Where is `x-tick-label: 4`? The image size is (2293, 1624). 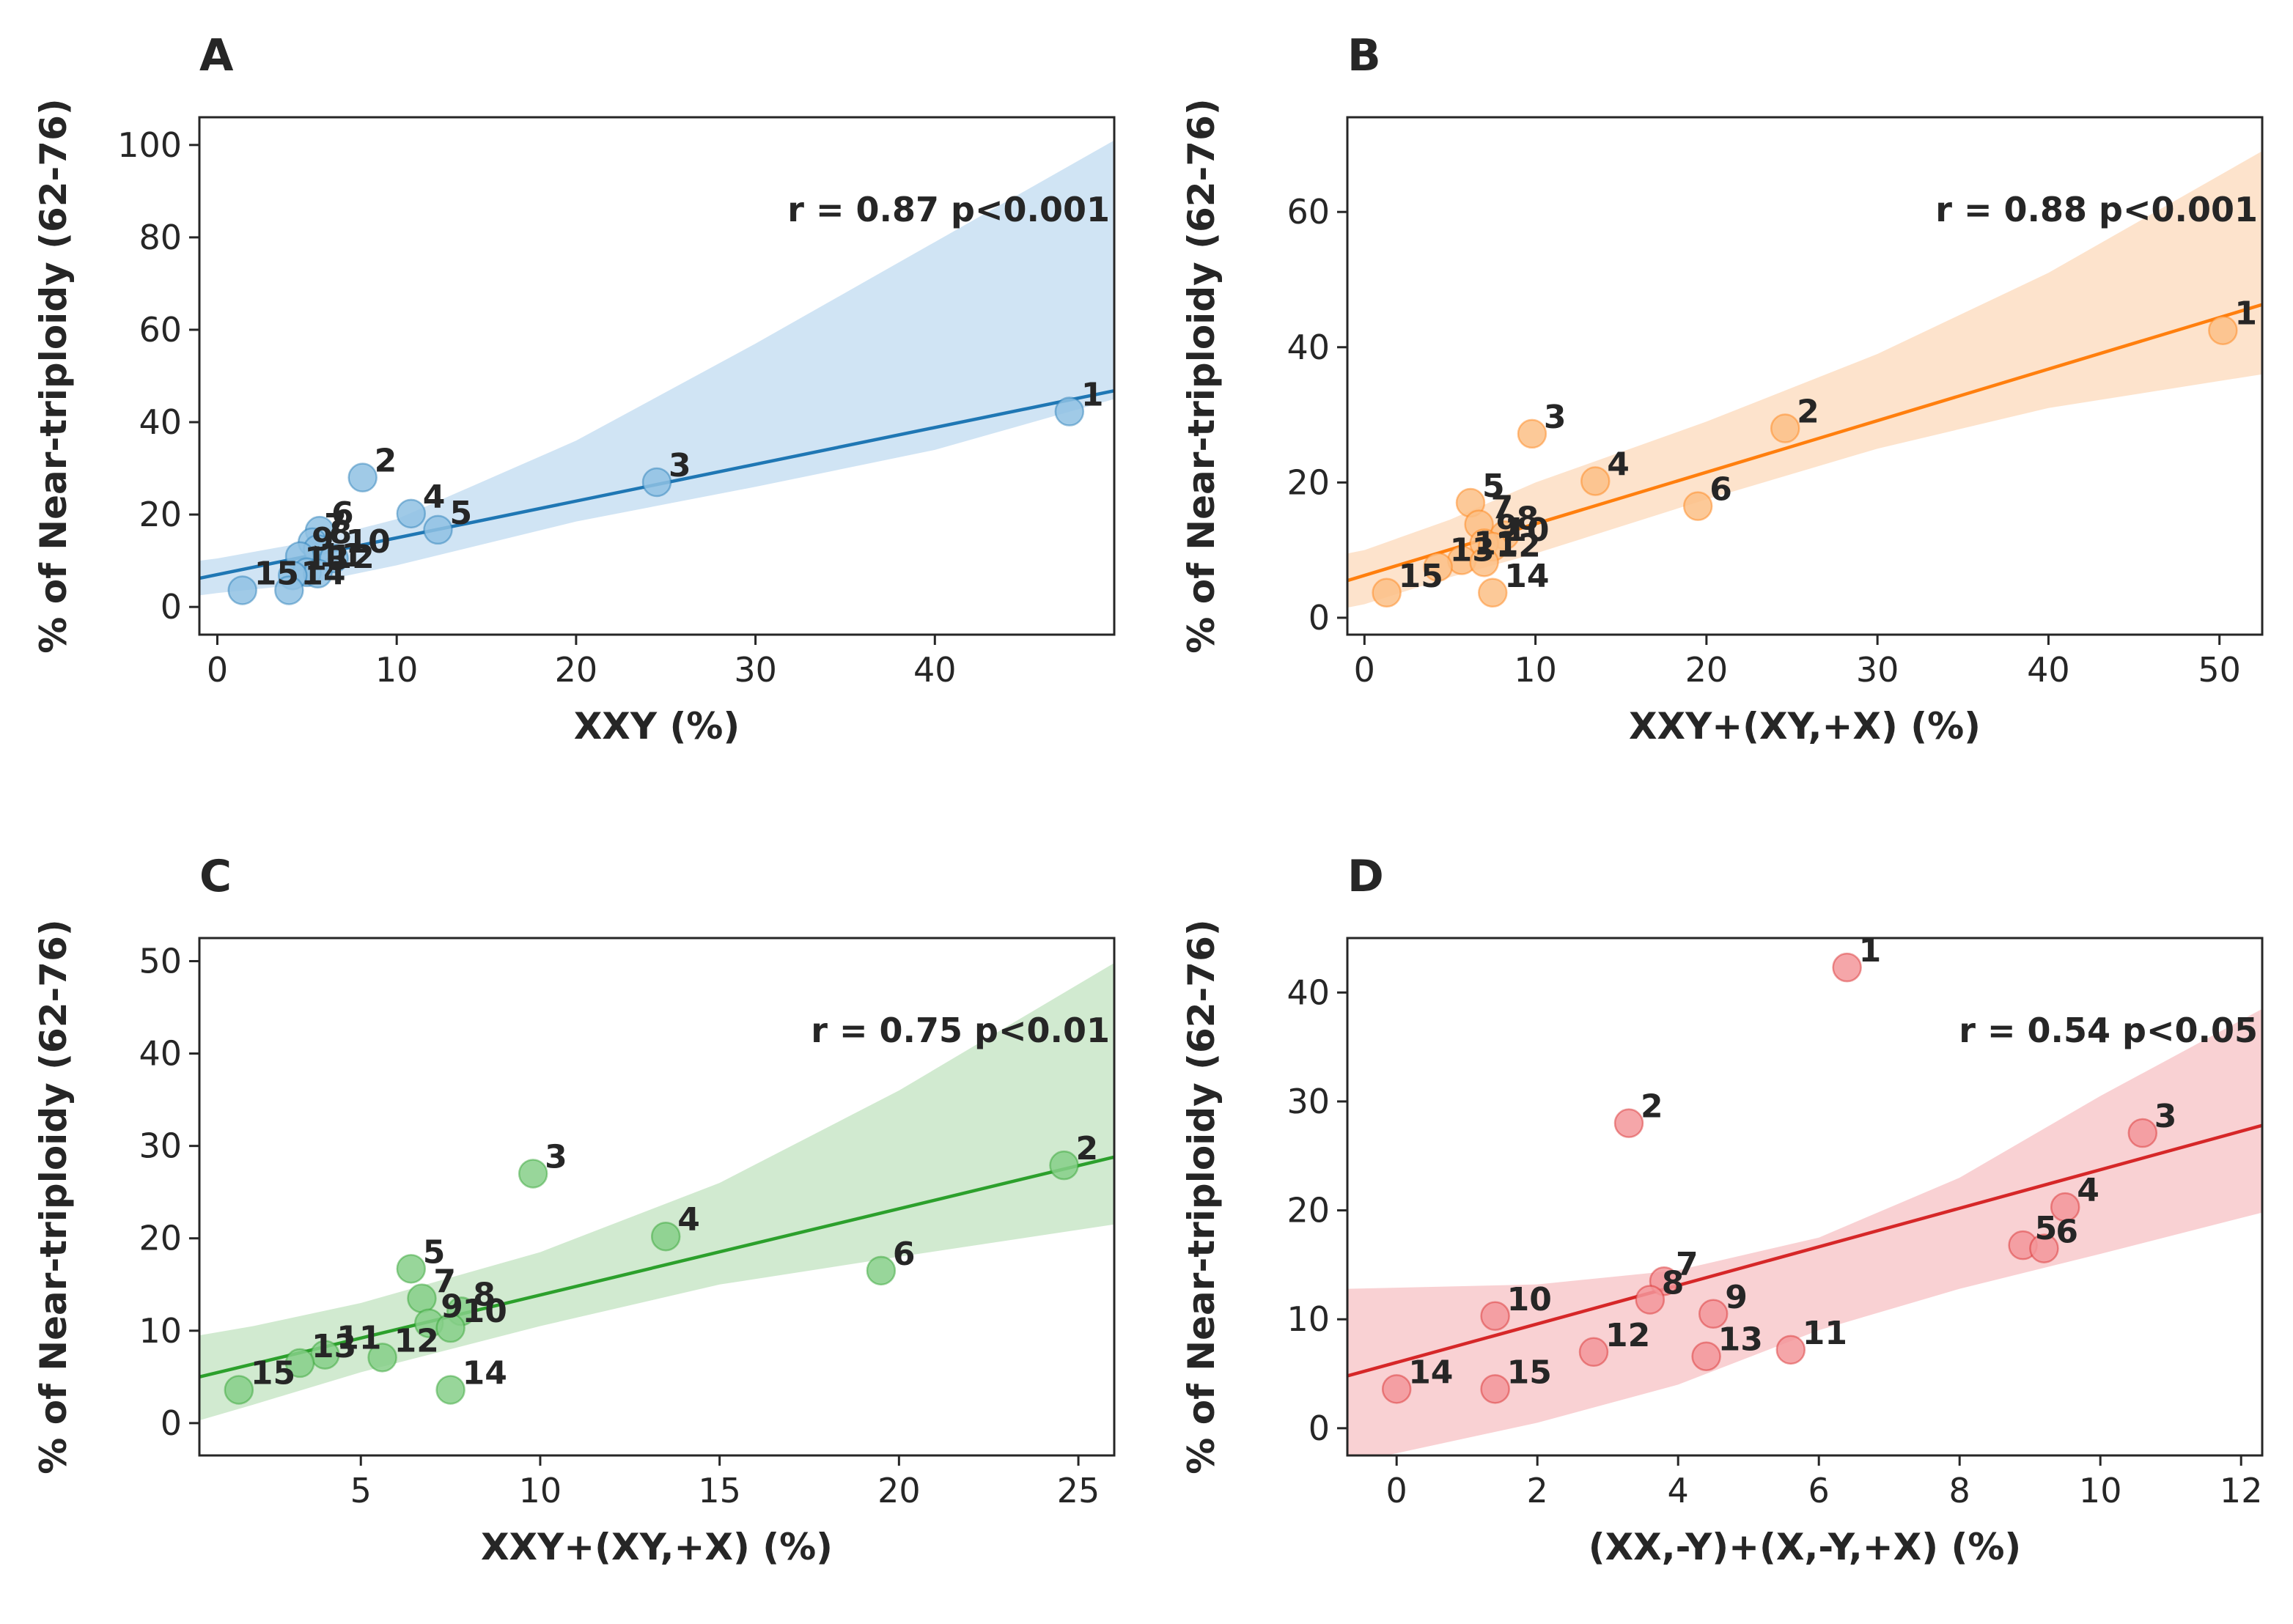
x-tick-label: 4 is located at coordinates (1679, 1490).